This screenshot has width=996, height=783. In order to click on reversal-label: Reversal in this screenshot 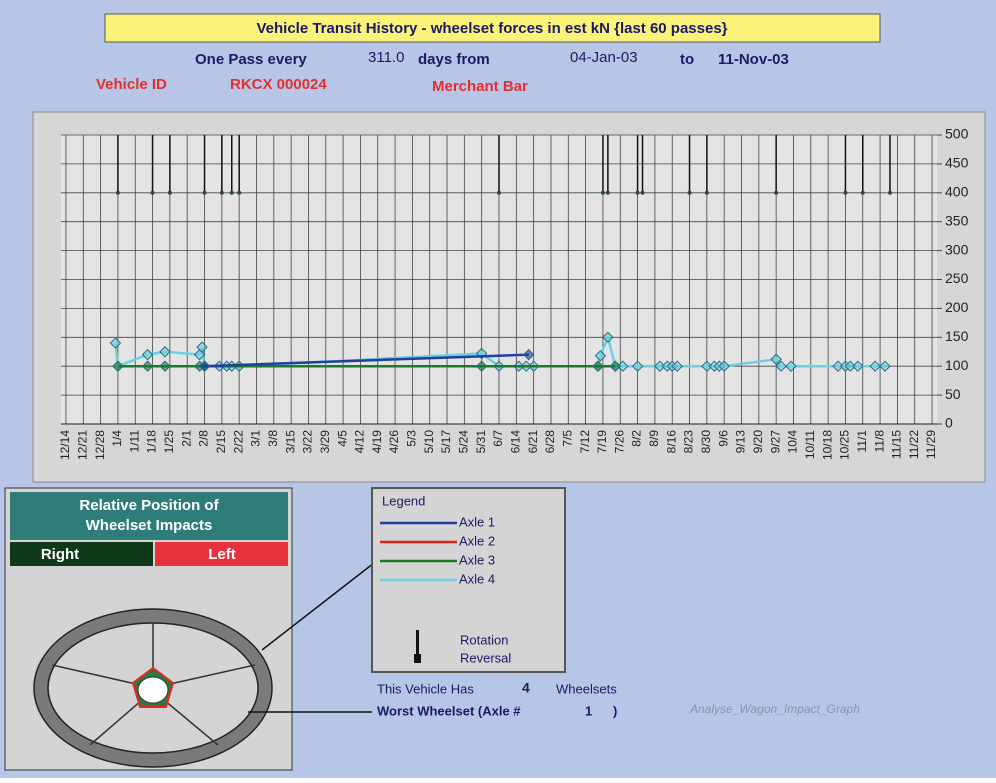, I will do `click(485, 657)`.